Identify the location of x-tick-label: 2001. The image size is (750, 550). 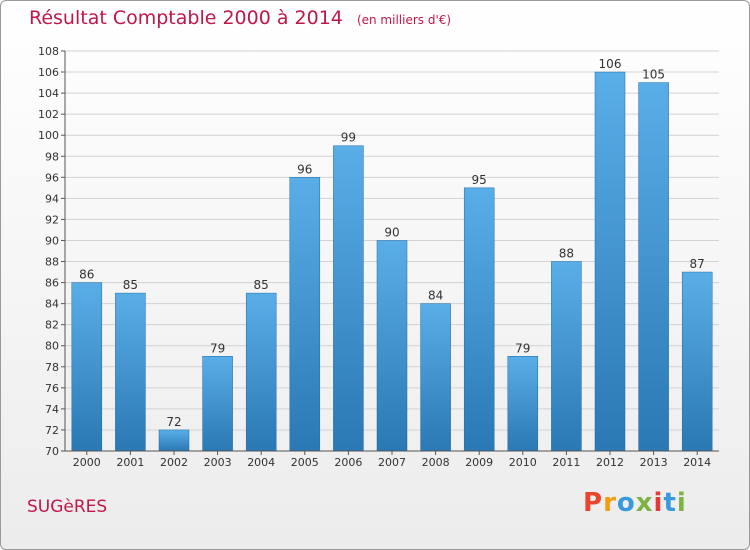
(130, 462).